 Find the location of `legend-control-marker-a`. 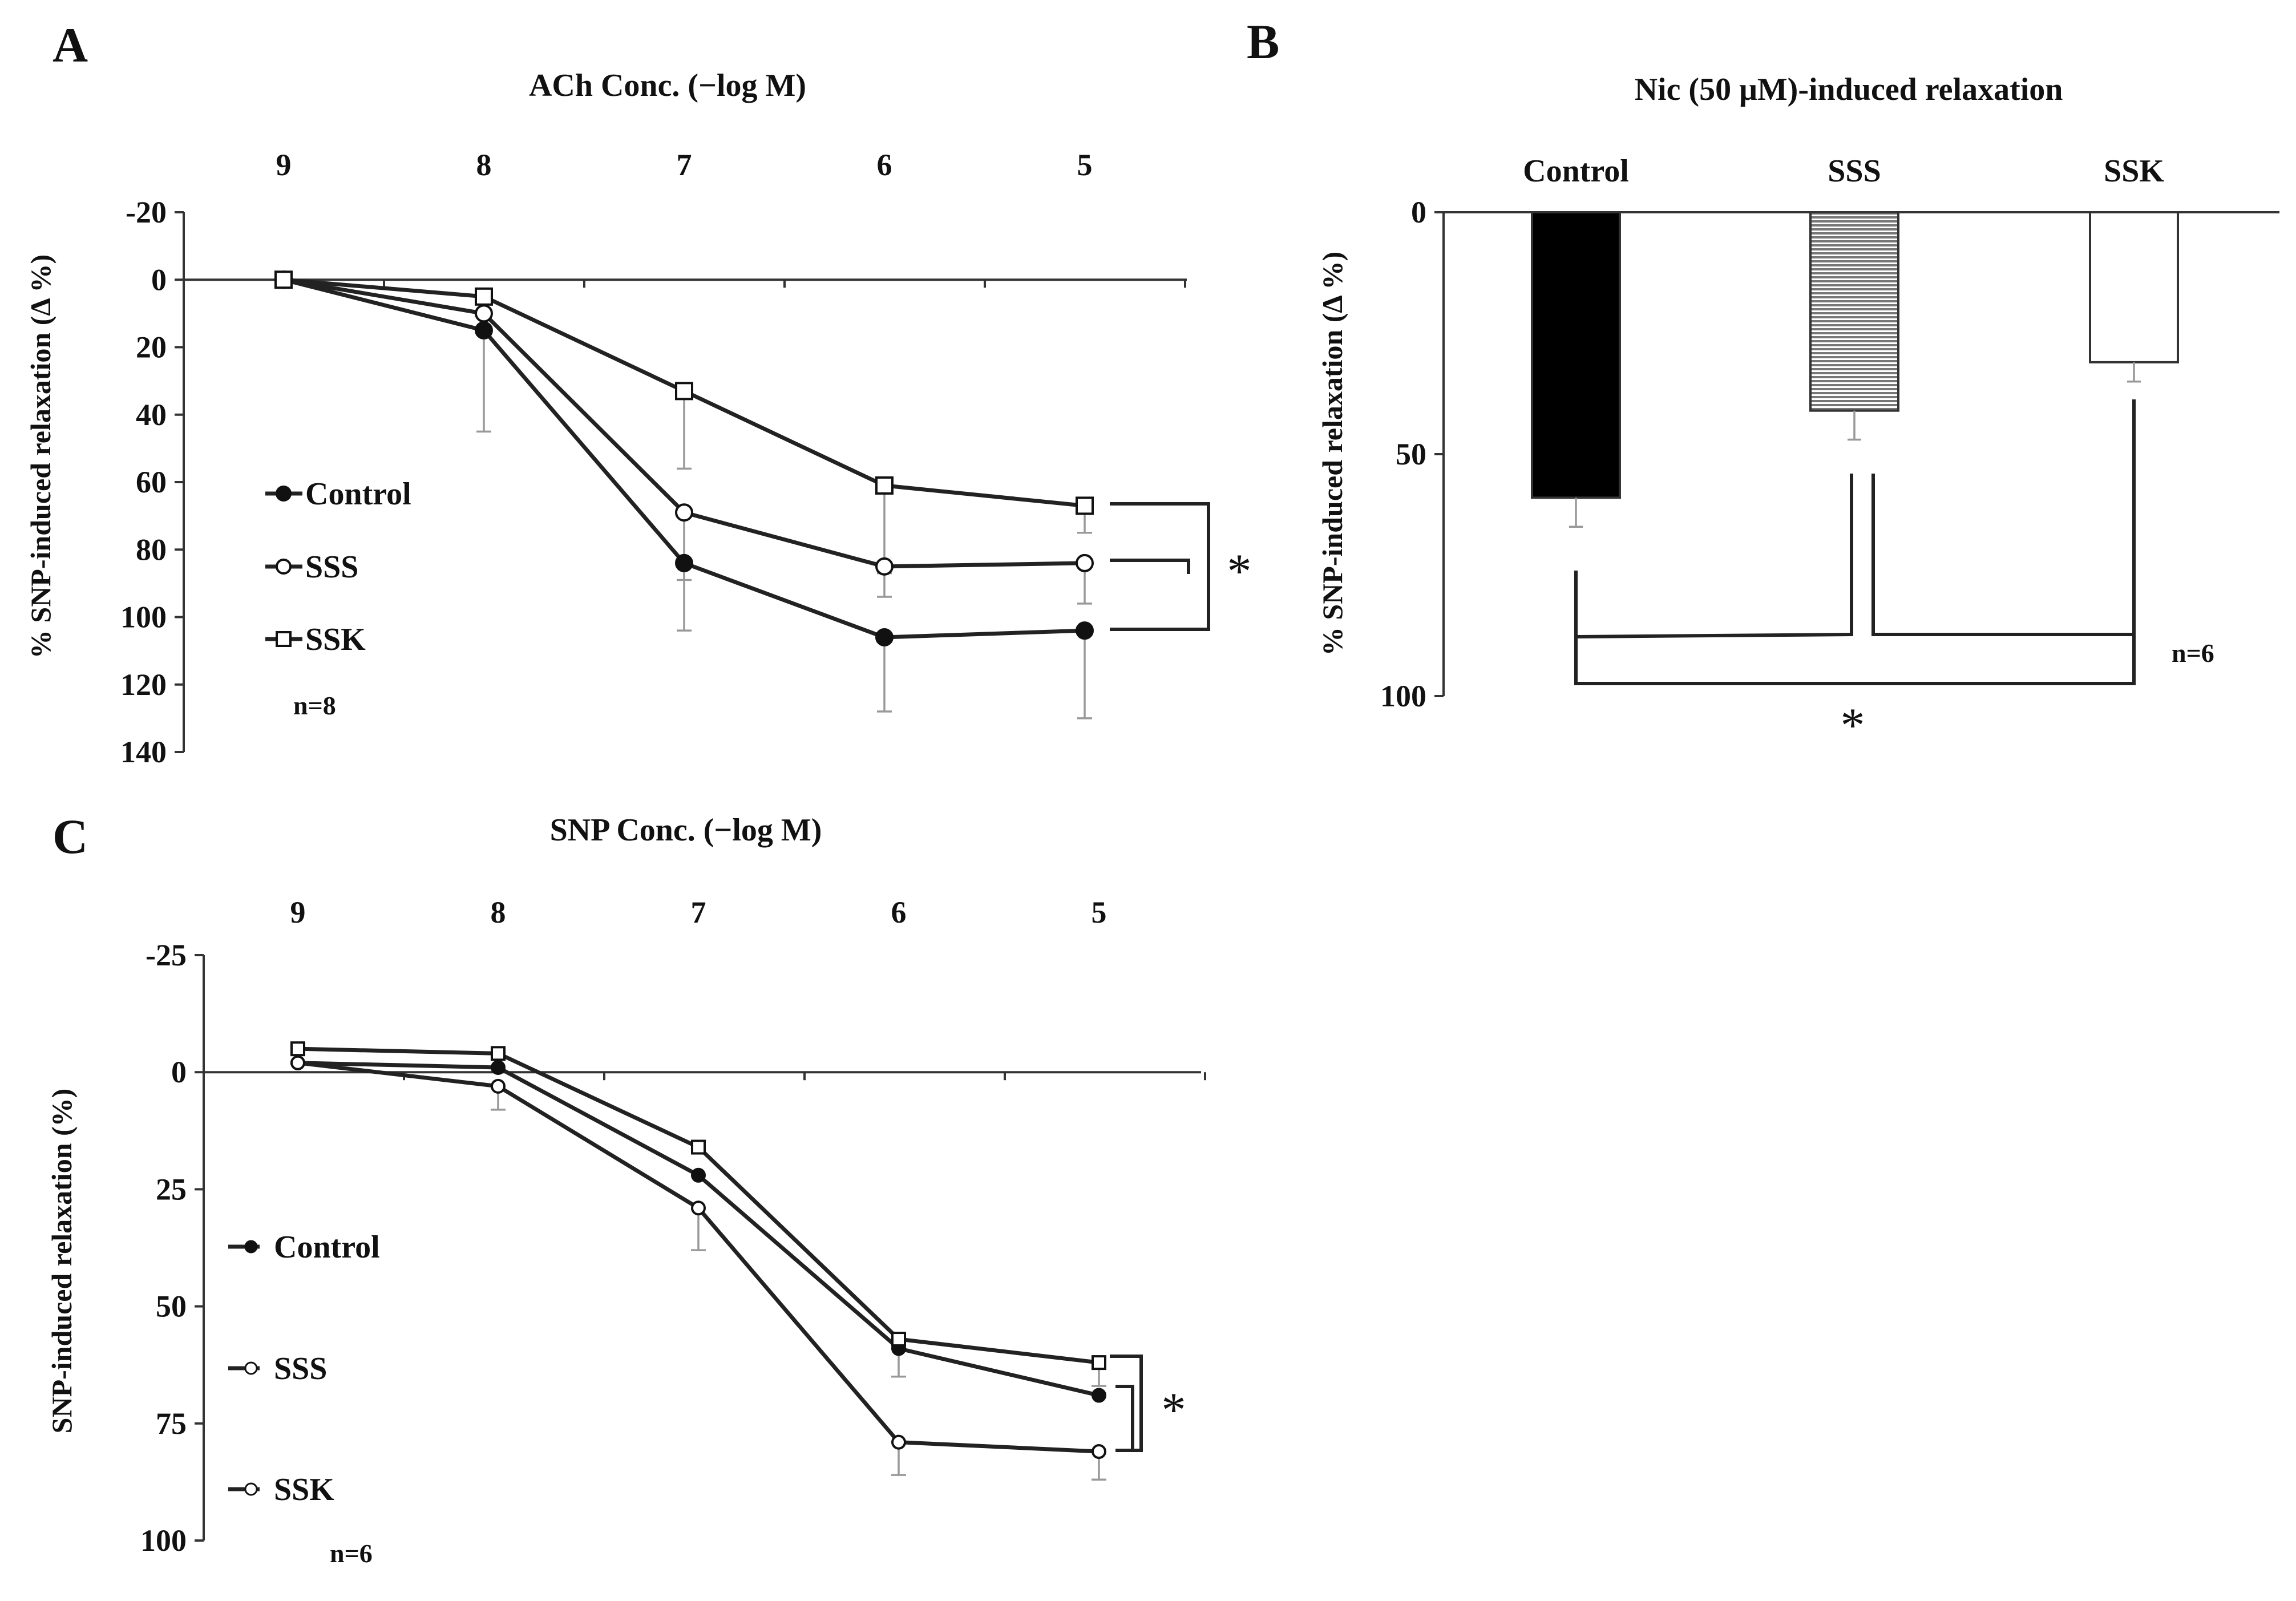

legend-control-marker-a is located at coordinates (283, 494).